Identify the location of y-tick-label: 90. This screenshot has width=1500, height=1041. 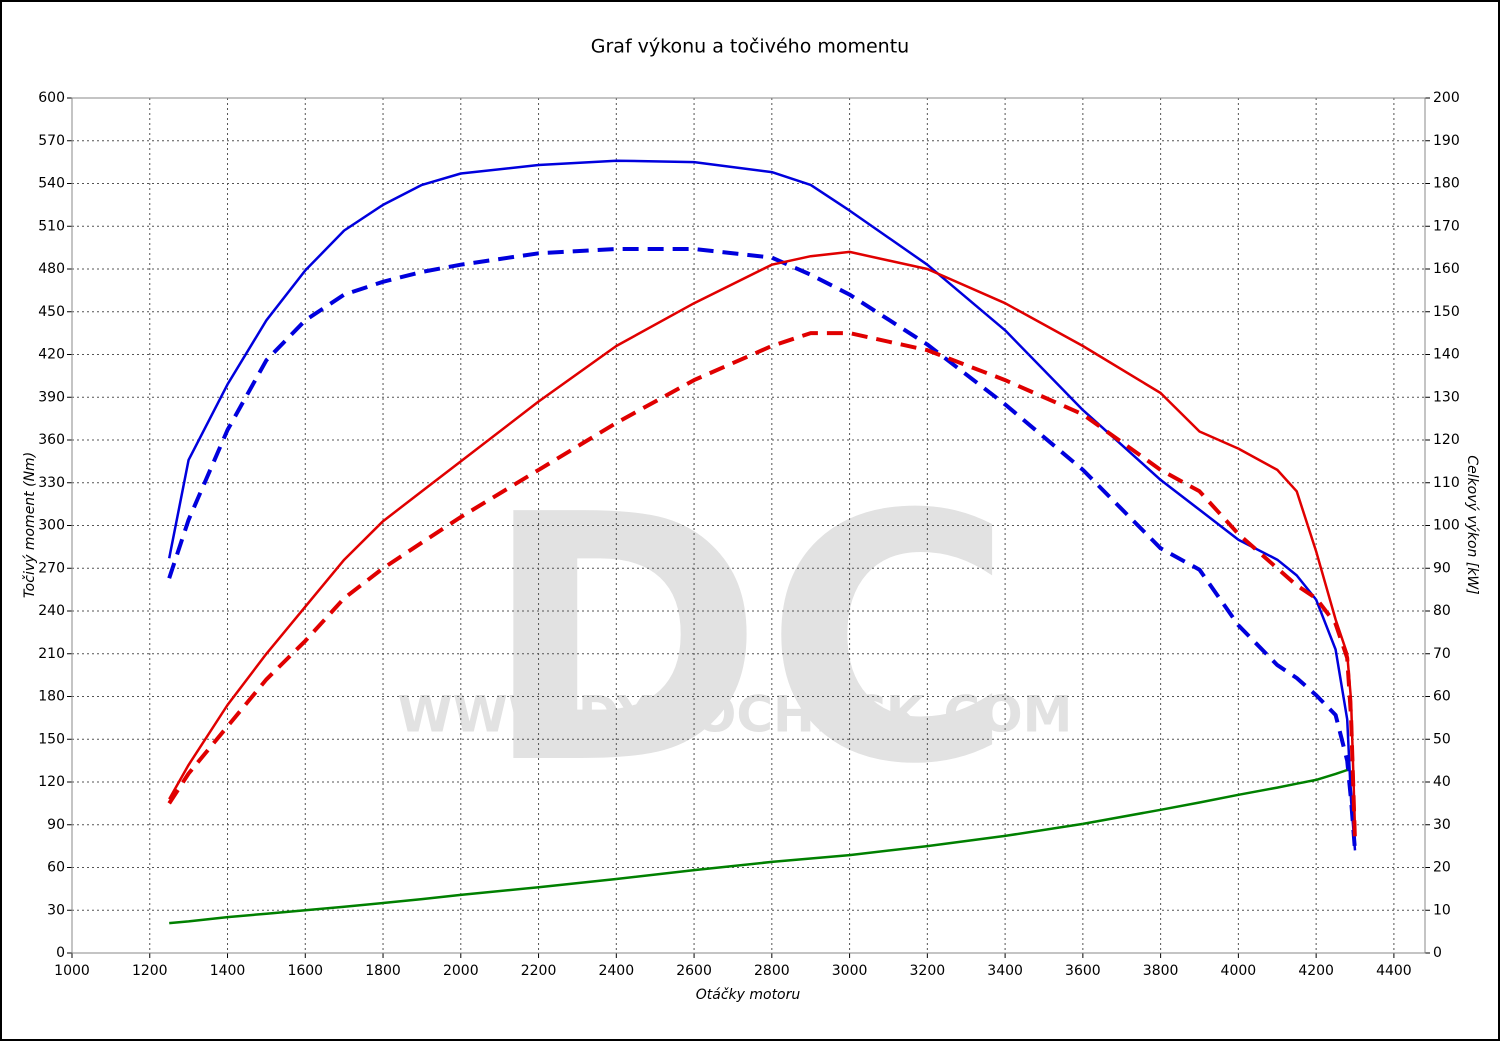
(56, 825).